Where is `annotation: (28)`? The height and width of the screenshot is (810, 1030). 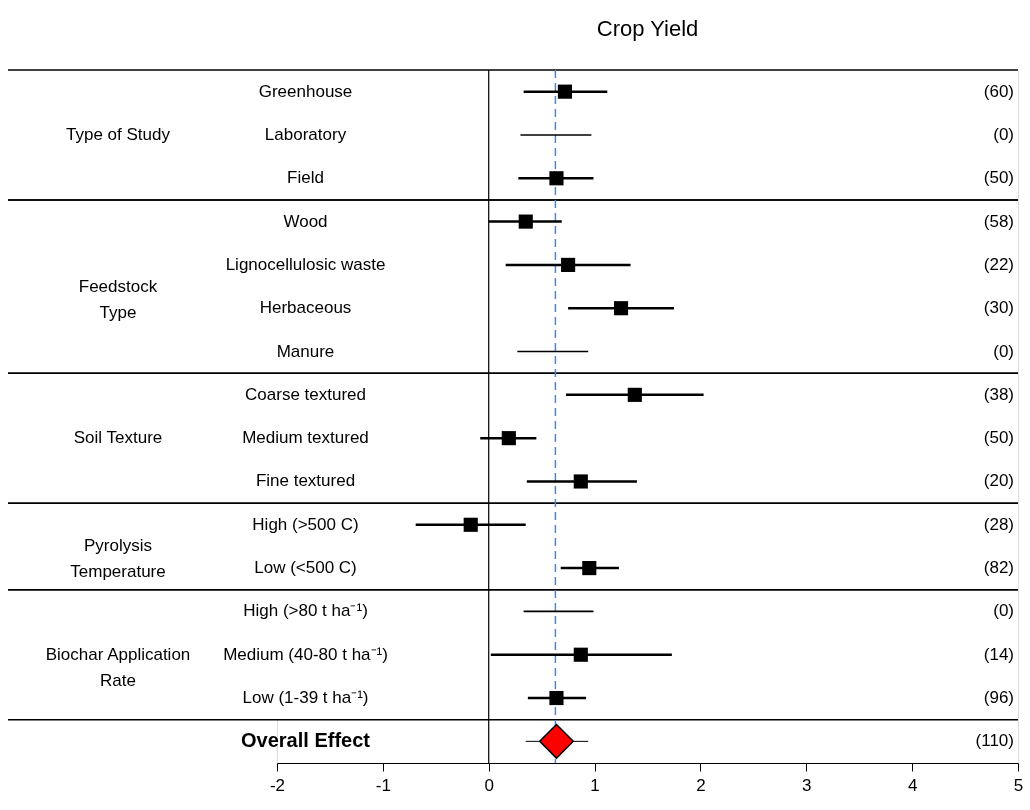
annotation: (28) is located at coordinates (998, 524).